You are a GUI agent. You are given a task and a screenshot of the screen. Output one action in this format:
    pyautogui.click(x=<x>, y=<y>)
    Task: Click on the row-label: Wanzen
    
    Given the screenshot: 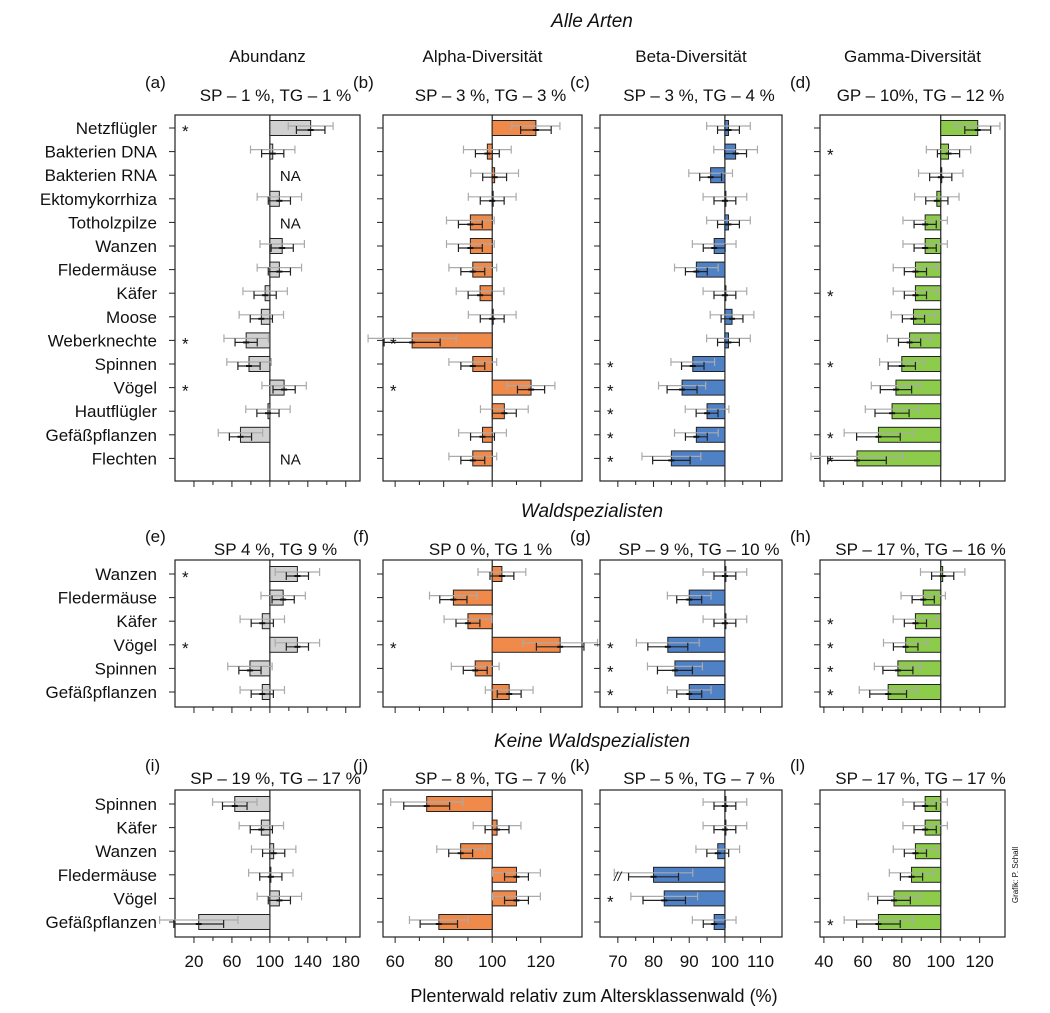 What is the action you would take?
    pyautogui.click(x=126, y=851)
    